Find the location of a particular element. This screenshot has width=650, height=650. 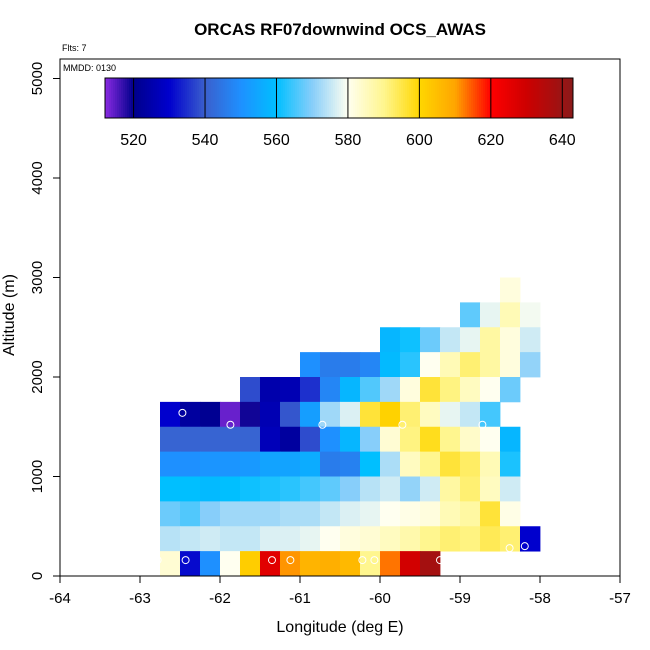

y-tick-label: 3000 is located at coordinates (37, 277).